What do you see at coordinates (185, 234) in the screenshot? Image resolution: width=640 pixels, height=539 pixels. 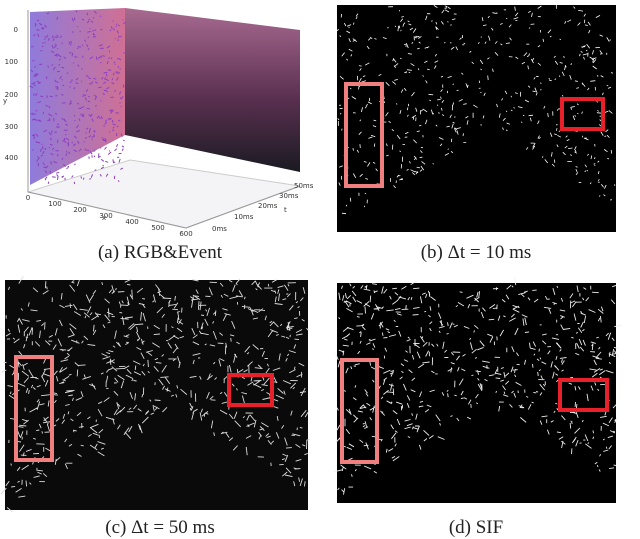 I see `x-tick-label: 600` at bounding box center [185, 234].